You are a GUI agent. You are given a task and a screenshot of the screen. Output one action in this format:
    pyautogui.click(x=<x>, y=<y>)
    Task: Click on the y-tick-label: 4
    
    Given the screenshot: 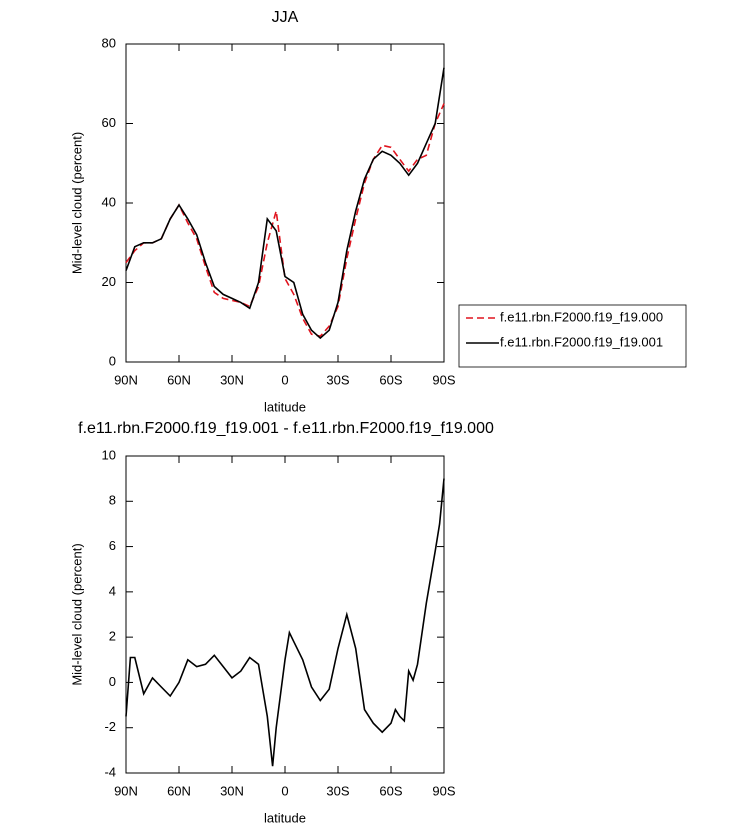 What is the action you would take?
    pyautogui.click(x=112, y=590)
    